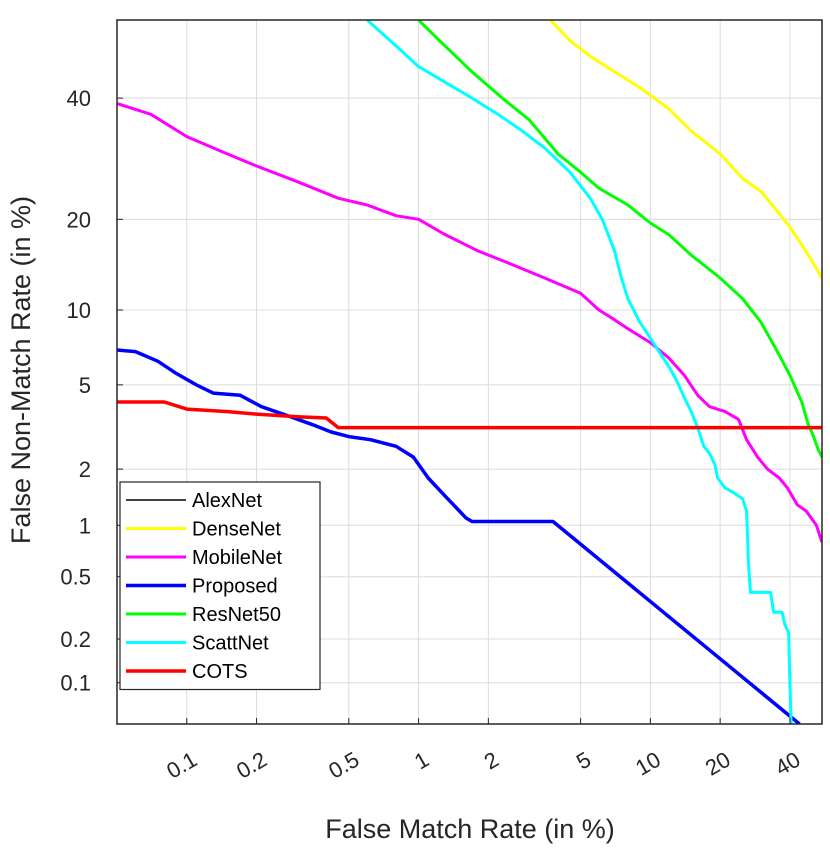  I want to click on legend-label-resnet50: ResNet50, so click(236, 615).